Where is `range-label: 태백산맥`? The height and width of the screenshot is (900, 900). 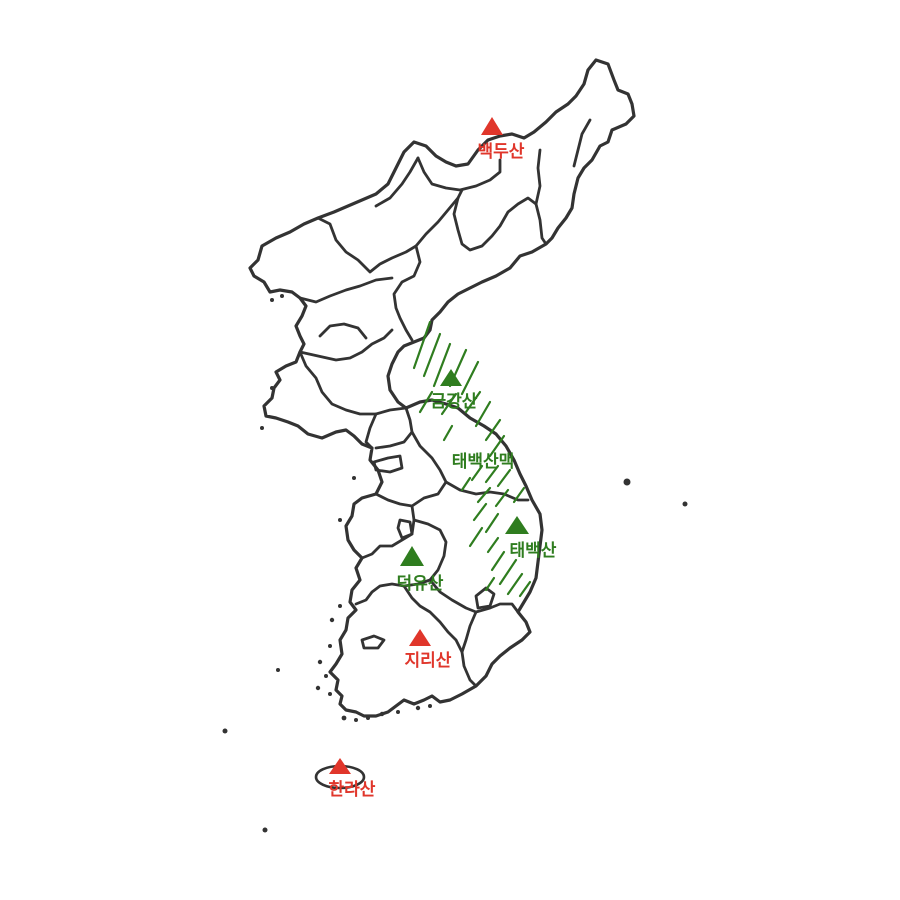 range-label: 태백산맥 is located at coordinates (483, 462).